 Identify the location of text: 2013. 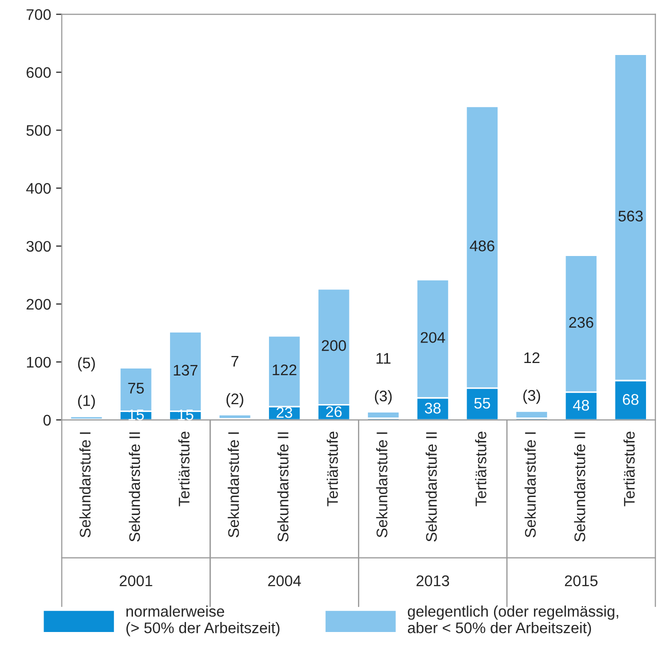
(433, 580).